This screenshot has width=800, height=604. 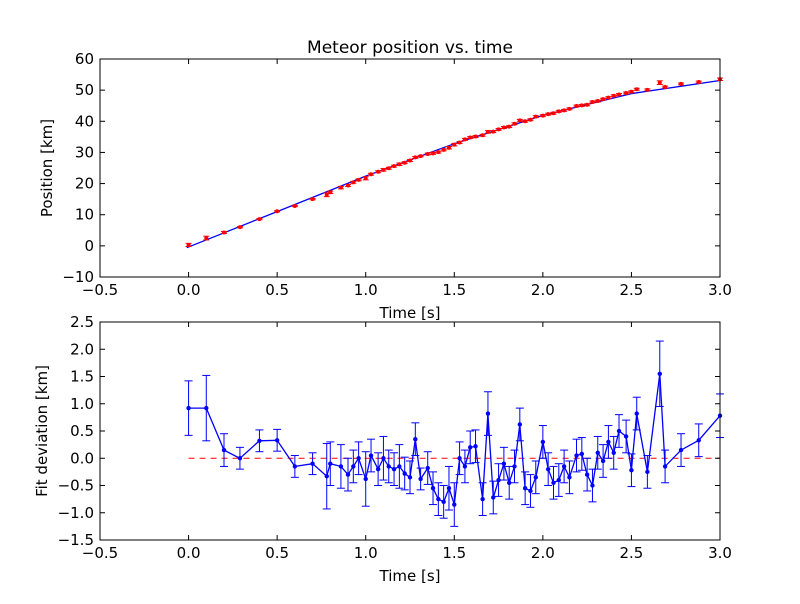 What do you see at coordinates (82, 377) in the screenshot?
I see `y-tick-label: 1.5` at bounding box center [82, 377].